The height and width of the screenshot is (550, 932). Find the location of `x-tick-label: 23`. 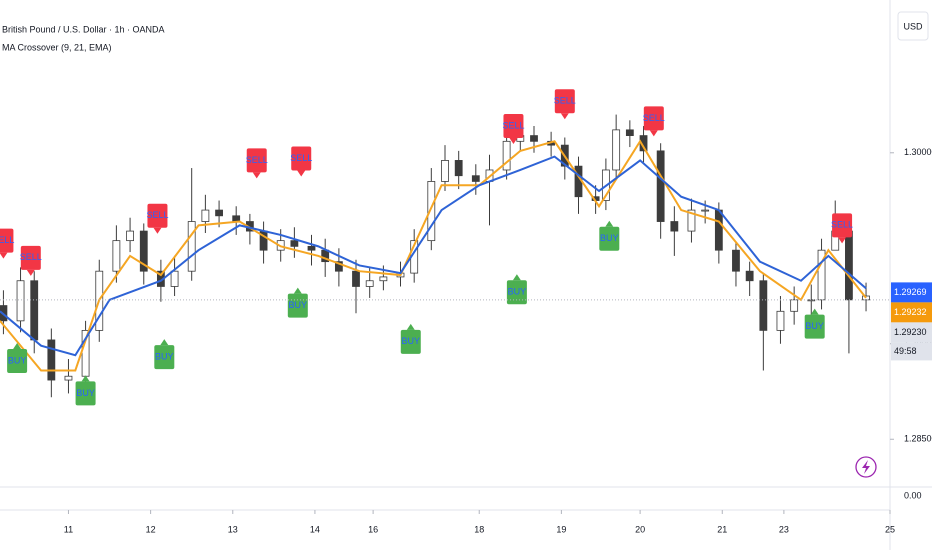

x-tick-label: 23 is located at coordinates (784, 529).